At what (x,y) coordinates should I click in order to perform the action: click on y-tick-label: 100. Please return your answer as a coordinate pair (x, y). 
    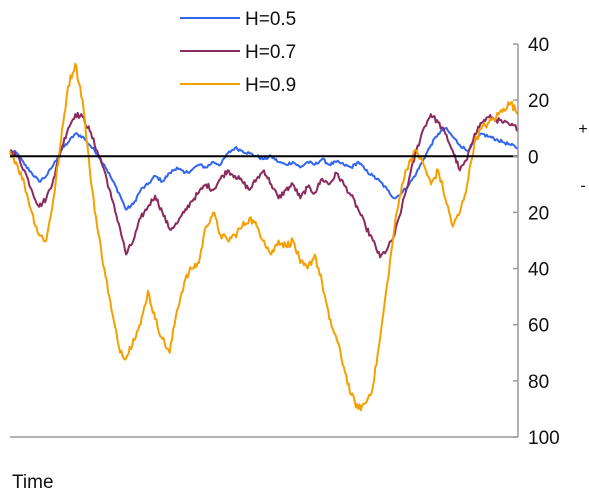
    Looking at the image, I should click on (544, 438).